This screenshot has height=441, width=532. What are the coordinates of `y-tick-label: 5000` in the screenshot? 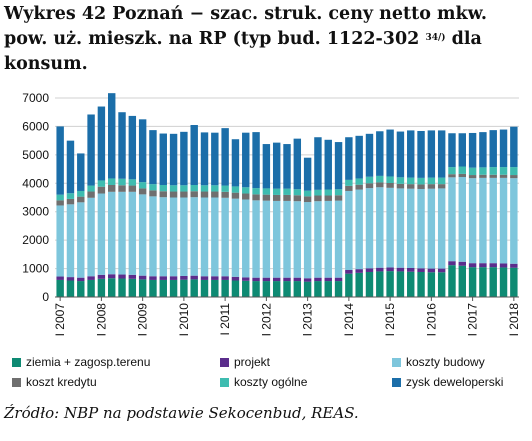 It's located at (35, 155).